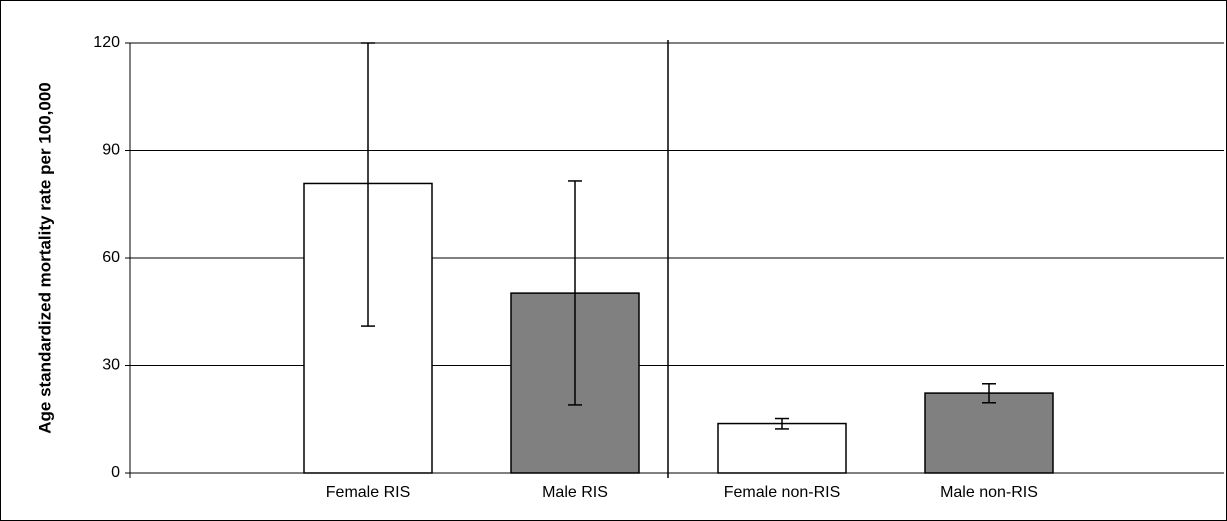 Image resolution: width=1227 pixels, height=521 pixels. Describe the element at coordinates (782, 492) in the screenshot. I see `x-tick-label: Female non-RIS` at that location.